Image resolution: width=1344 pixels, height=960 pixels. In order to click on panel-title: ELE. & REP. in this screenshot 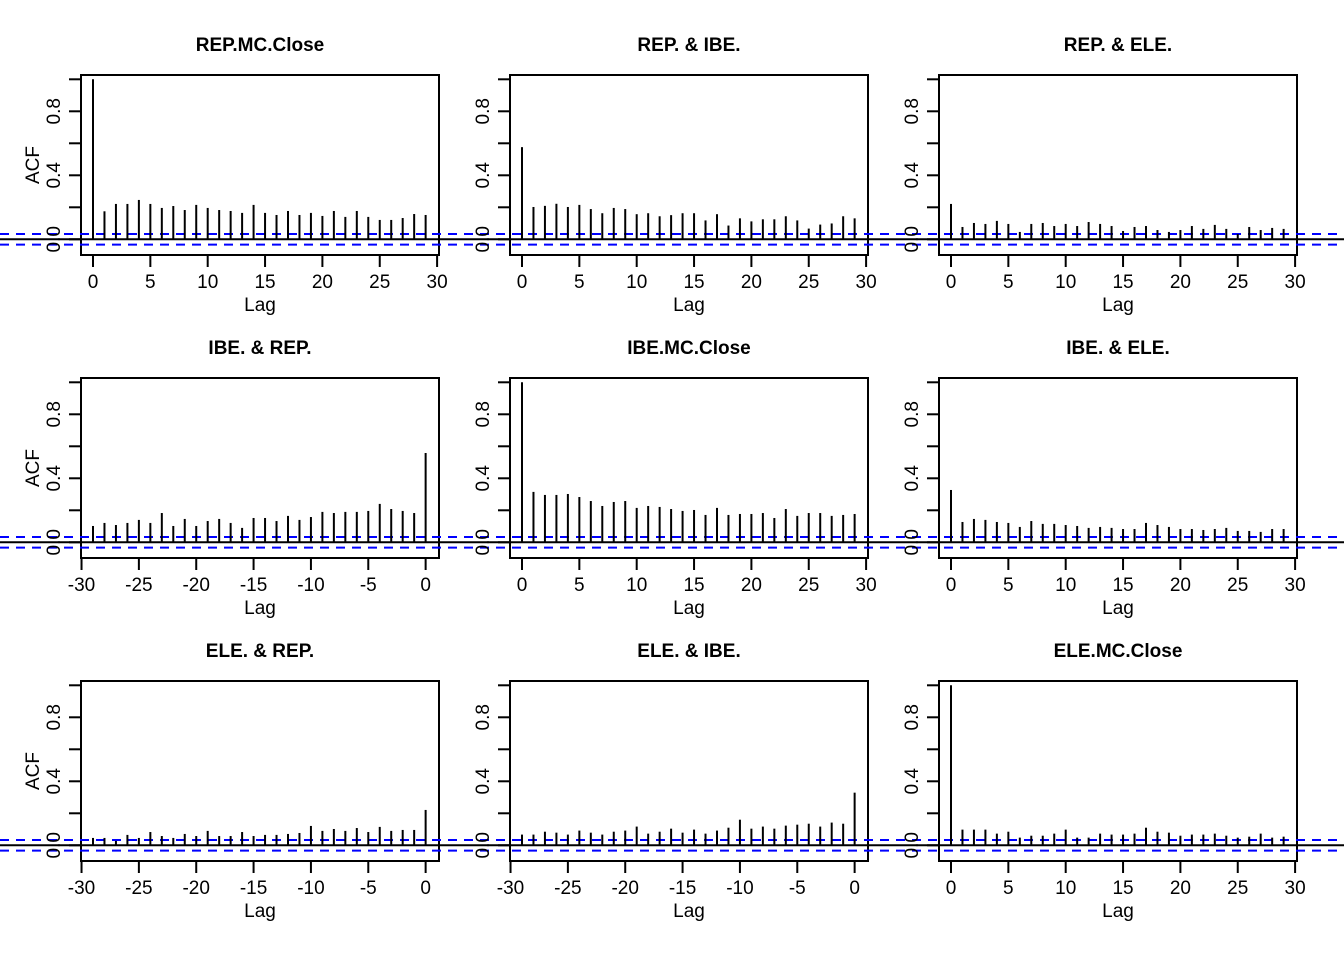, I will do `click(260, 651)`.